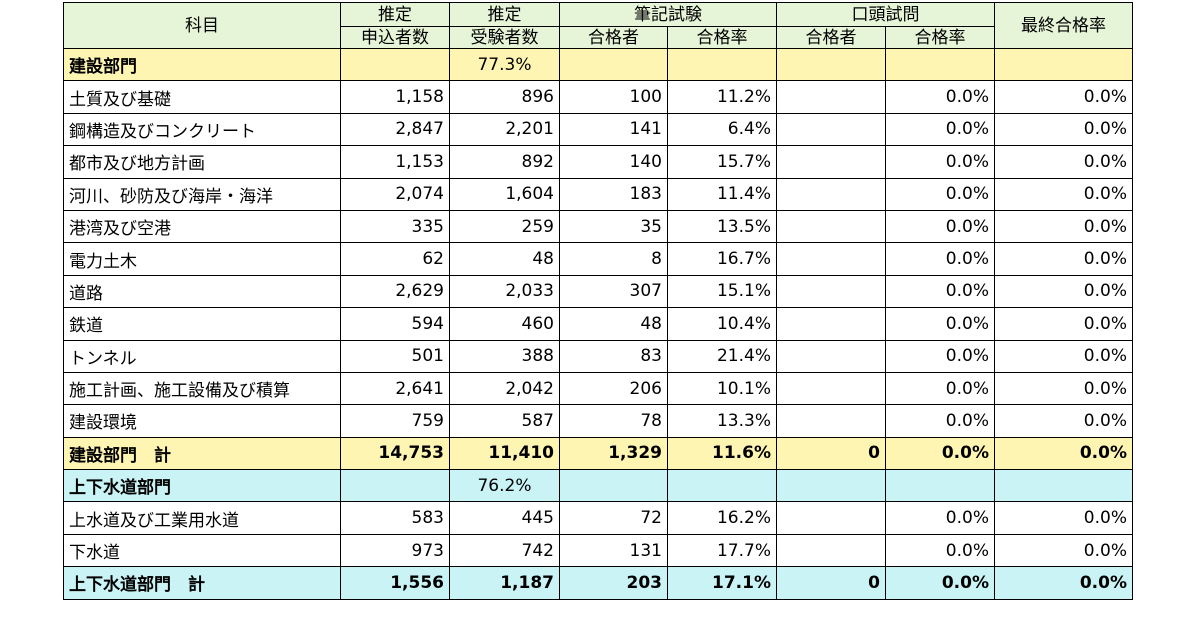 The image size is (1200, 630). Describe the element at coordinates (722, 356) in the screenshot. I see `written-rate-cell: 21.4%` at that location.